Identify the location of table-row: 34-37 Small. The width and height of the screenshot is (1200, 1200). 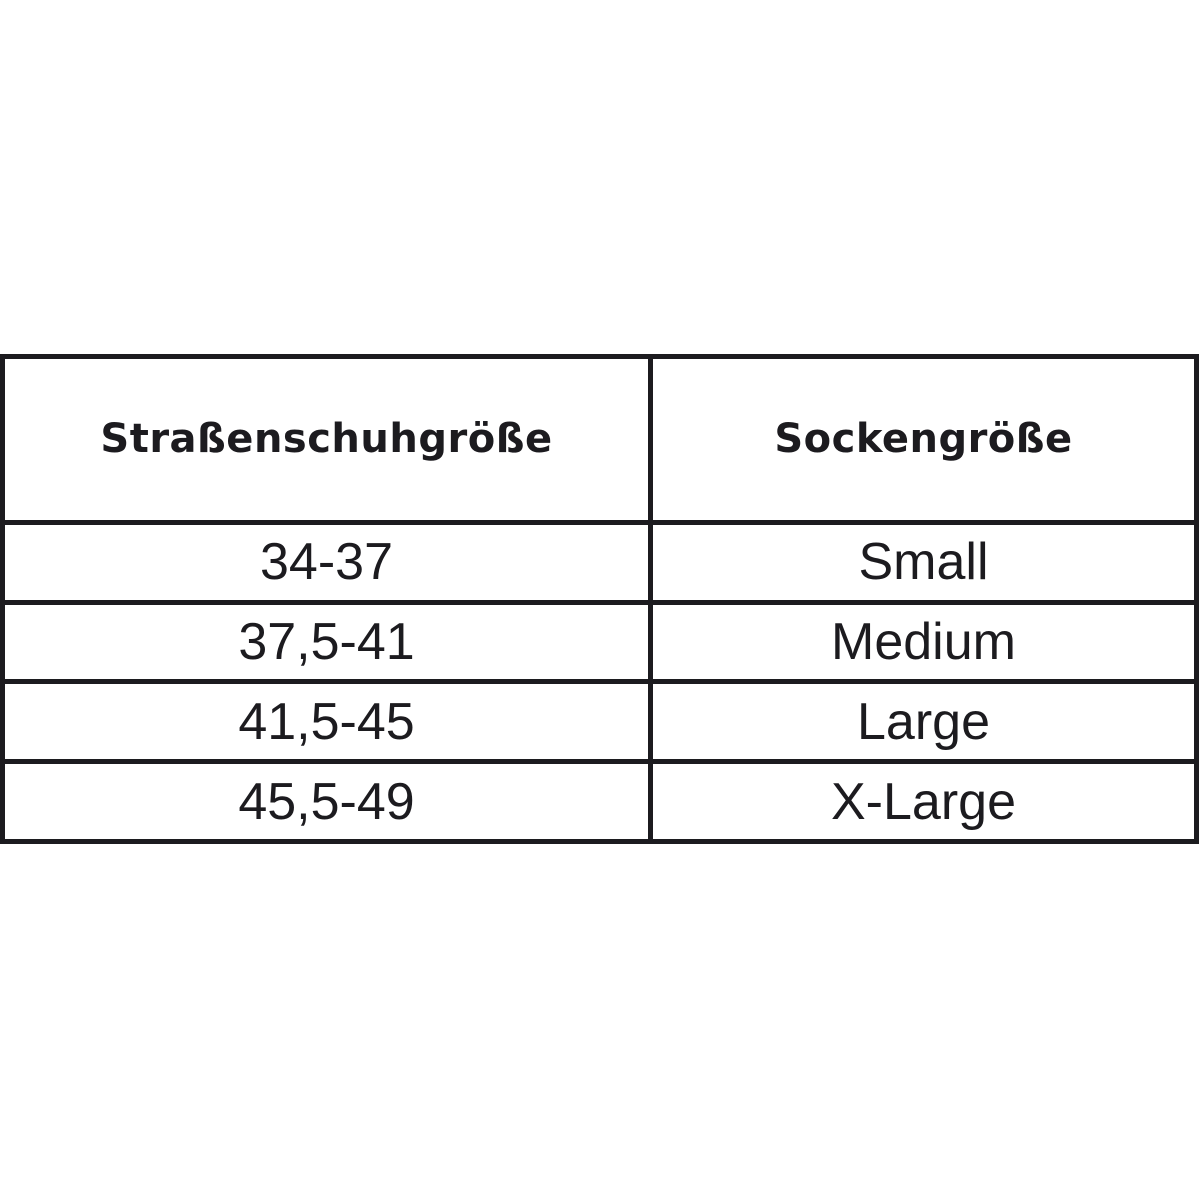
(599, 562).